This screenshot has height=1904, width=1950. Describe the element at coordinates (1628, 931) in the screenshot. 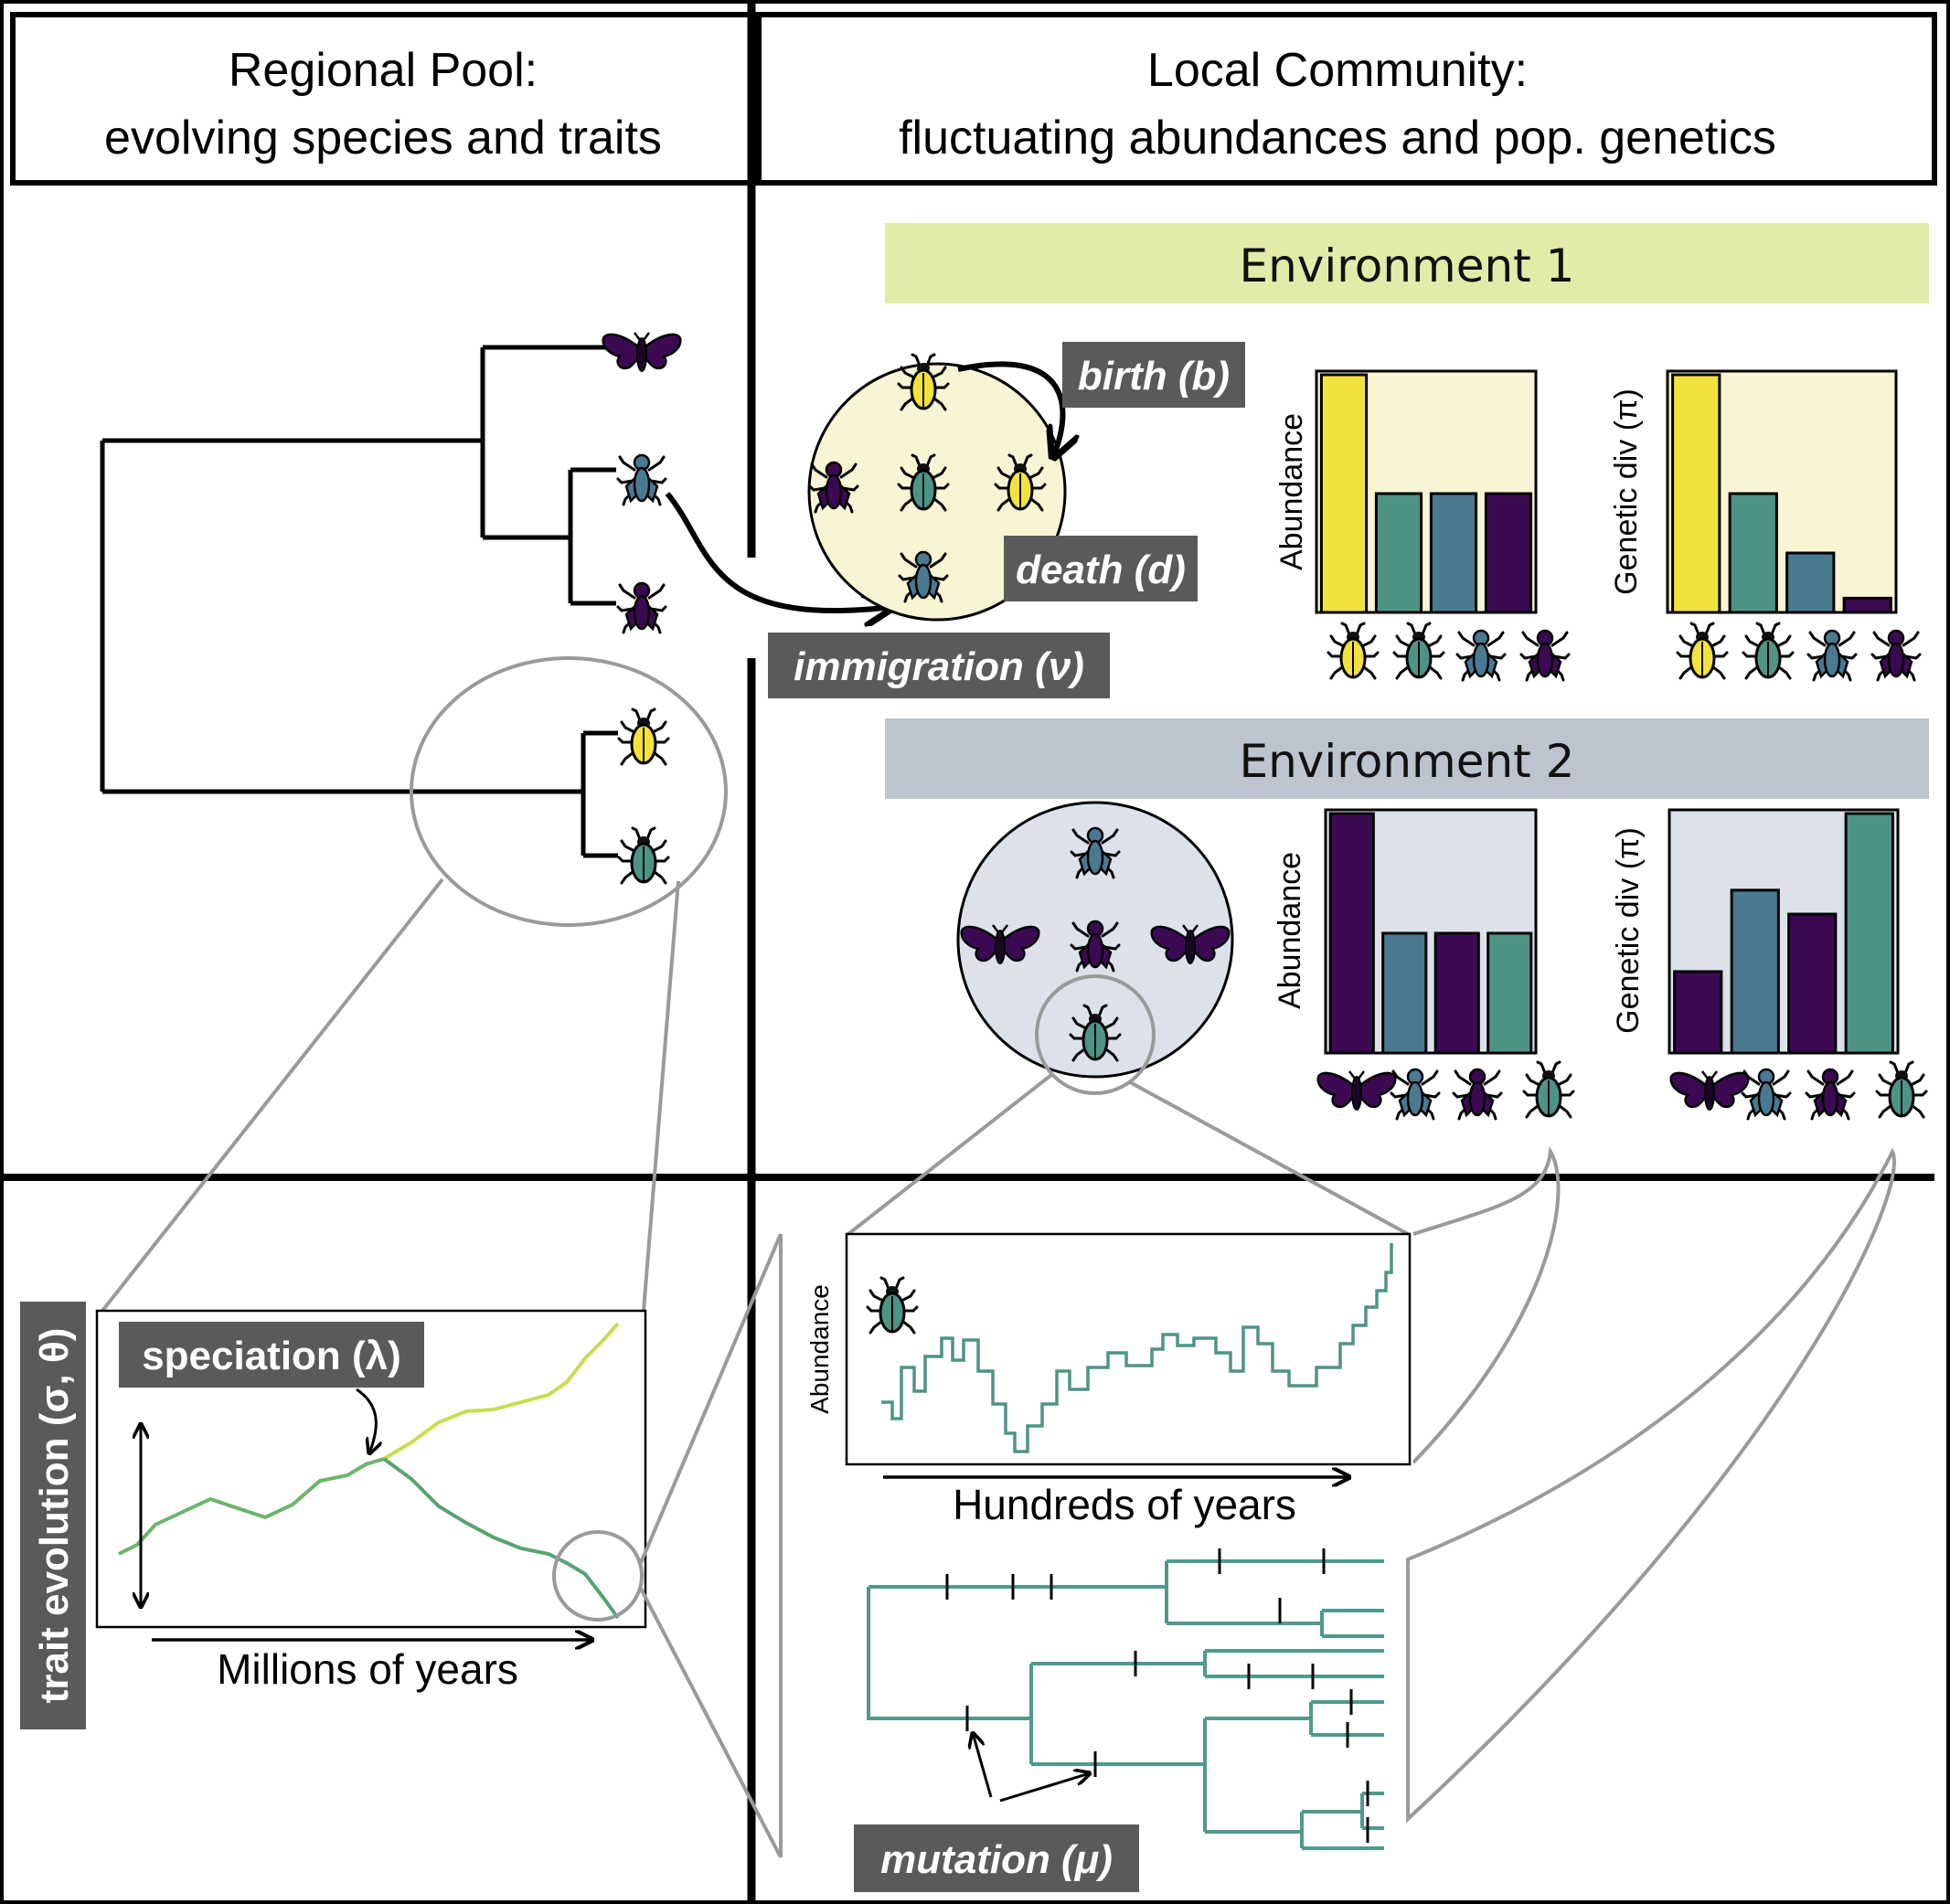

I see `env2-genetic-ylabel: Genetic div (π)` at that location.